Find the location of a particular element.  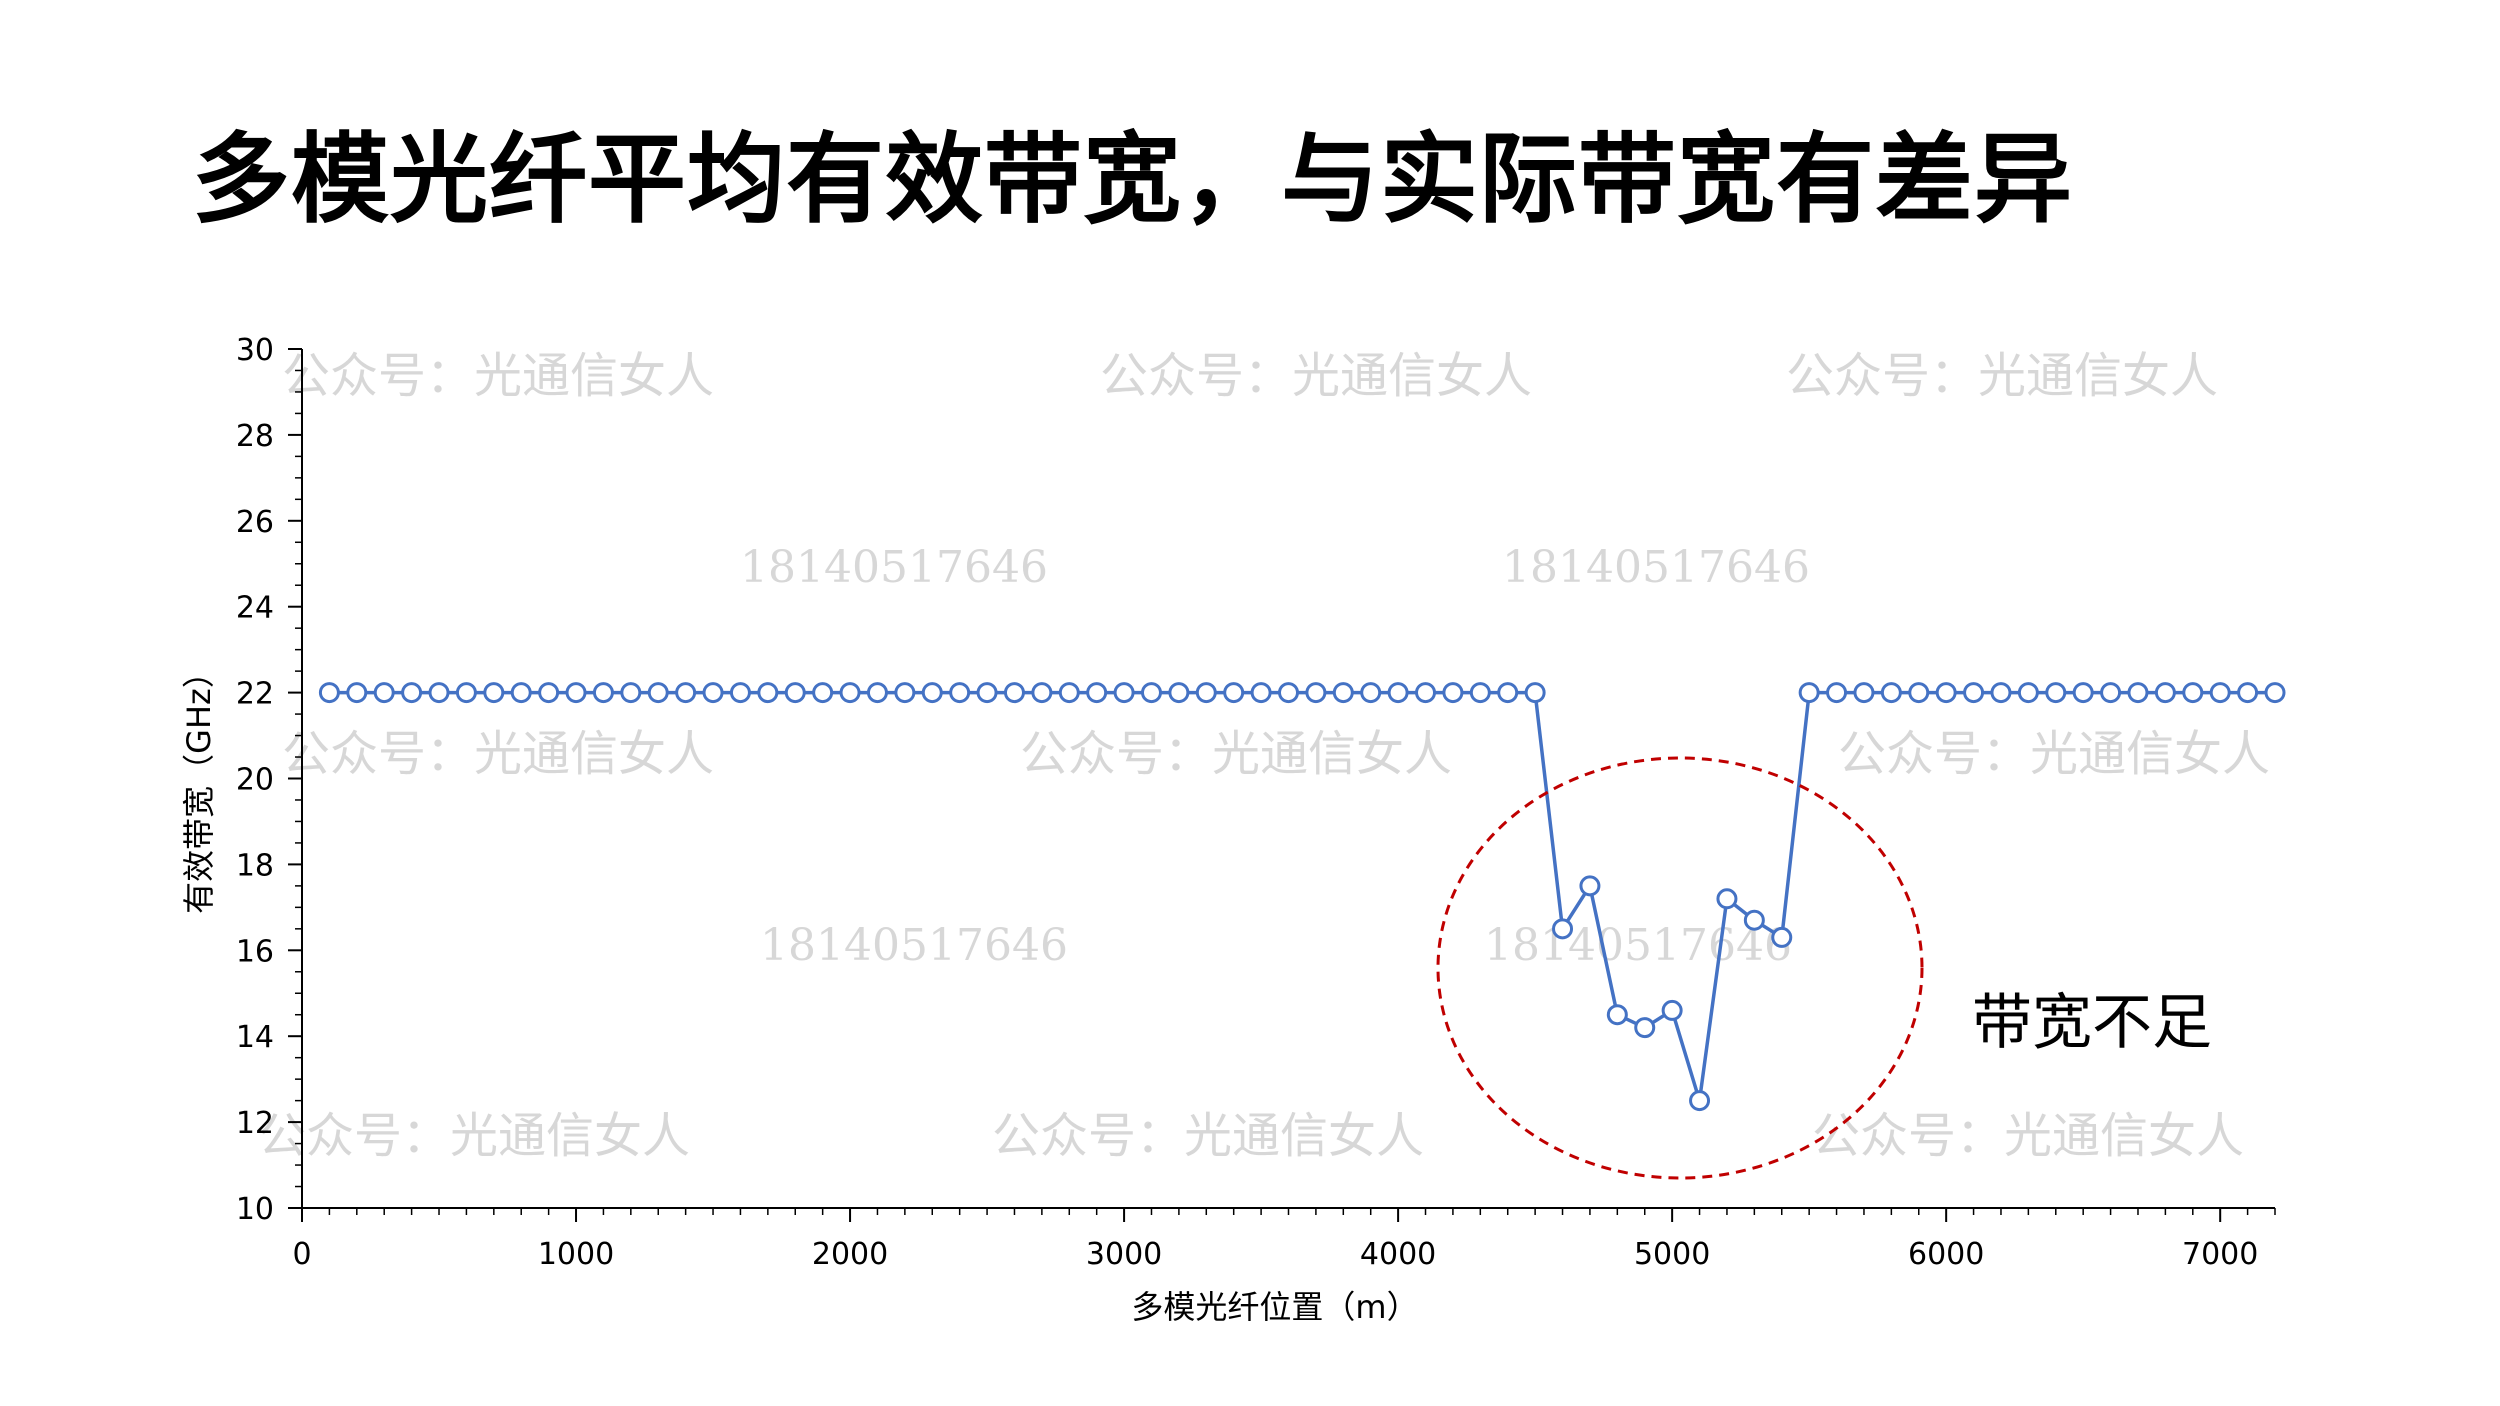

highlight-circle is located at coordinates (1680, 968).